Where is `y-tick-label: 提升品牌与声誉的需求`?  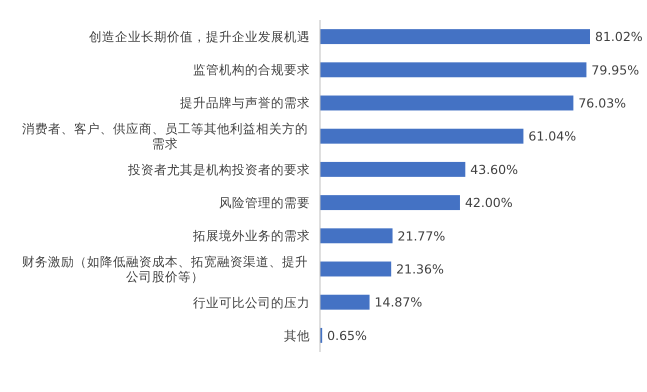
y-tick-label: 提升品牌与声誉的需求 is located at coordinates (245, 102).